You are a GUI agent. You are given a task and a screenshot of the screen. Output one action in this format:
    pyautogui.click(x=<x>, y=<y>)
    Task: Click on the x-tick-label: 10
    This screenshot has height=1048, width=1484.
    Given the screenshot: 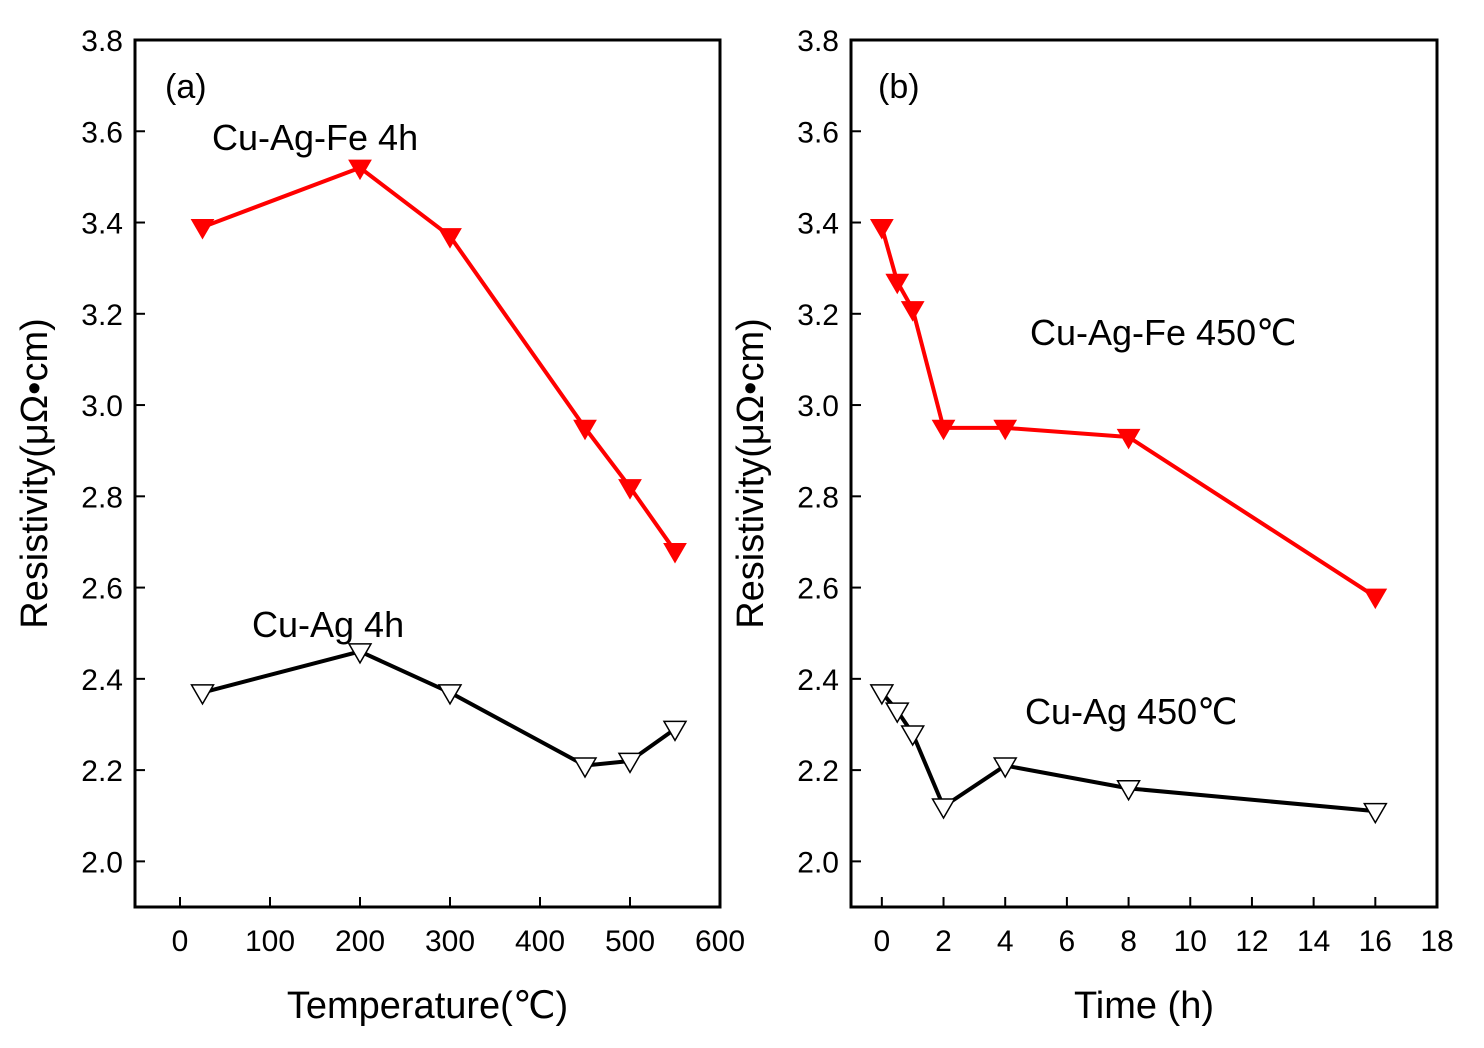 What is the action you would take?
    pyautogui.click(x=1190, y=941)
    